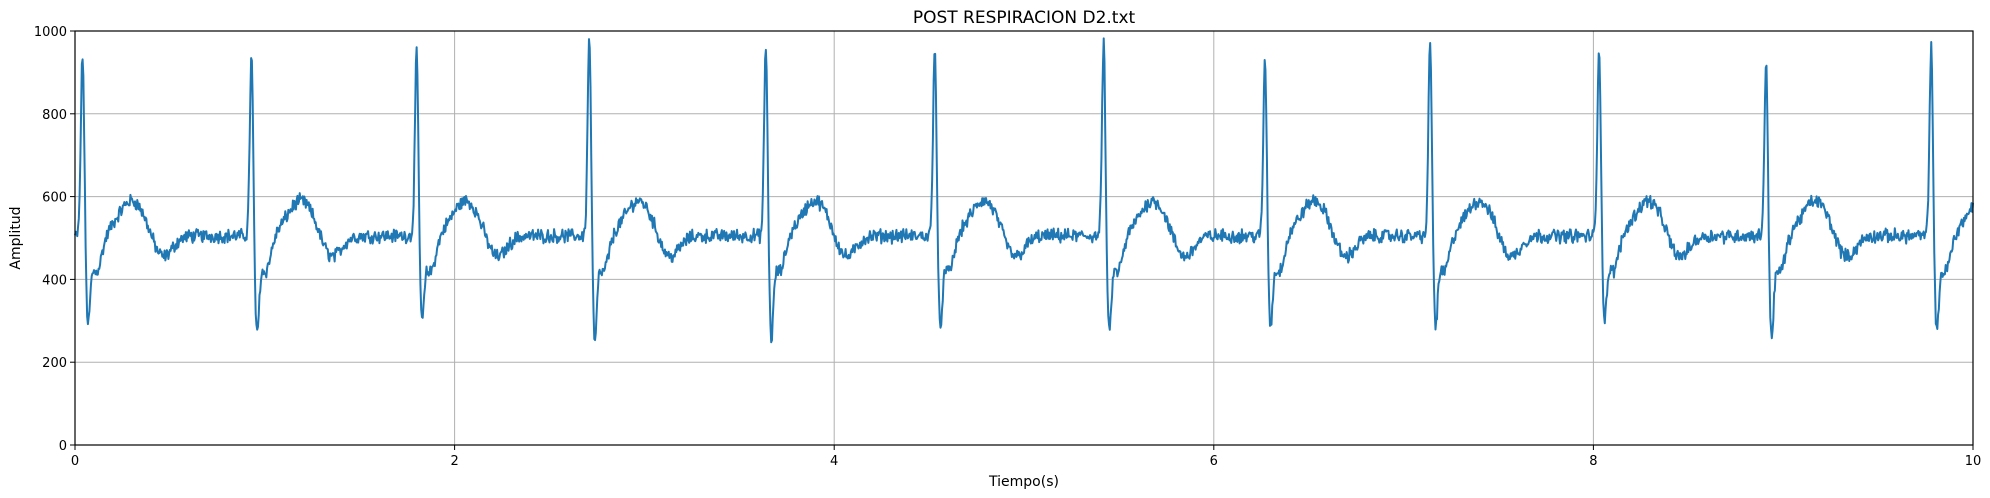  Describe the element at coordinates (54, 198) in the screenshot. I see `y-tick-label: 600` at that location.